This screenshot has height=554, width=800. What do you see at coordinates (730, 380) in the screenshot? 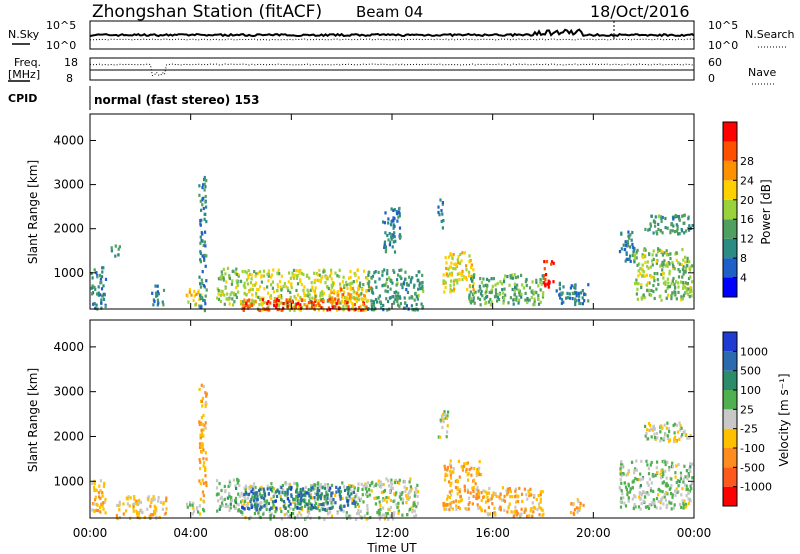
I see `colorbar-segment` at bounding box center [730, 380].